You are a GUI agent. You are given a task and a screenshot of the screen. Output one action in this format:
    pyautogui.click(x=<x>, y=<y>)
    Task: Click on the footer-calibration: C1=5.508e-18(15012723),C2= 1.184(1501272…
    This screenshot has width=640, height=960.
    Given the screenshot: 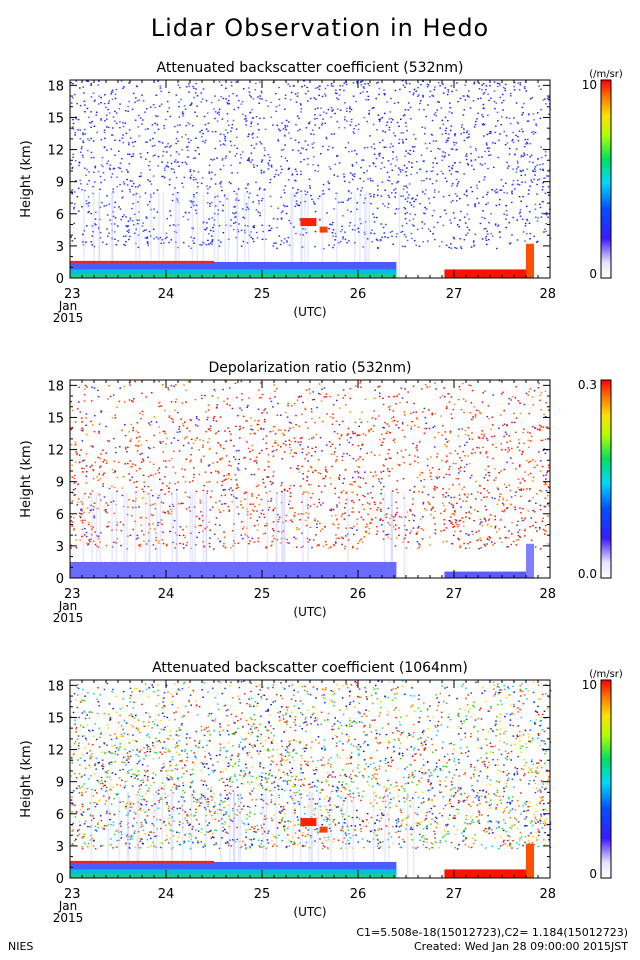 What is the action you would take?
    pyautogui.click(x=492, y=932)
    